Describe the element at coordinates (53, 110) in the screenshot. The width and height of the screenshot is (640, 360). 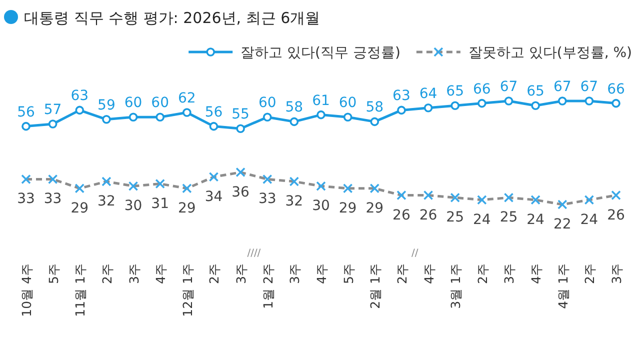
I see `data-label: 57` at that location.